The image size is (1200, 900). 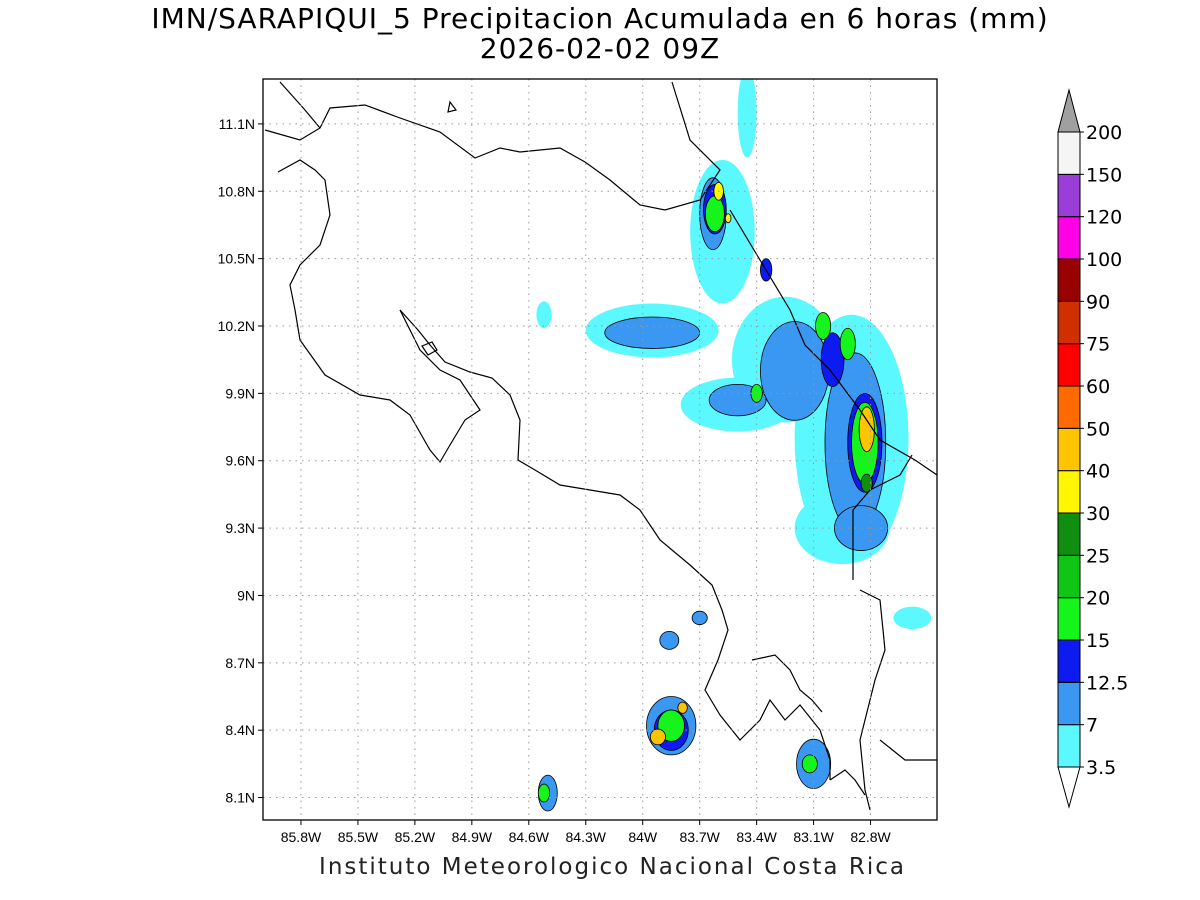 What do you see at coordinates (1098, 345) in the screenshot?
I see `colorbar-label: 75` at bounding box center [1098, 345].